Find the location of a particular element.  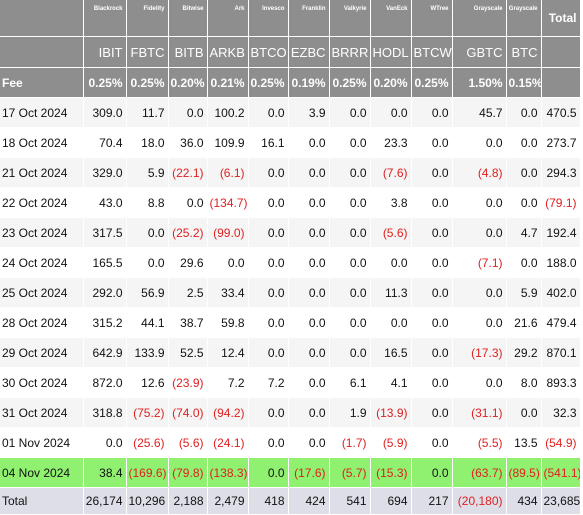

flow-cell: (63.7) is located at coordinates (479, 472).